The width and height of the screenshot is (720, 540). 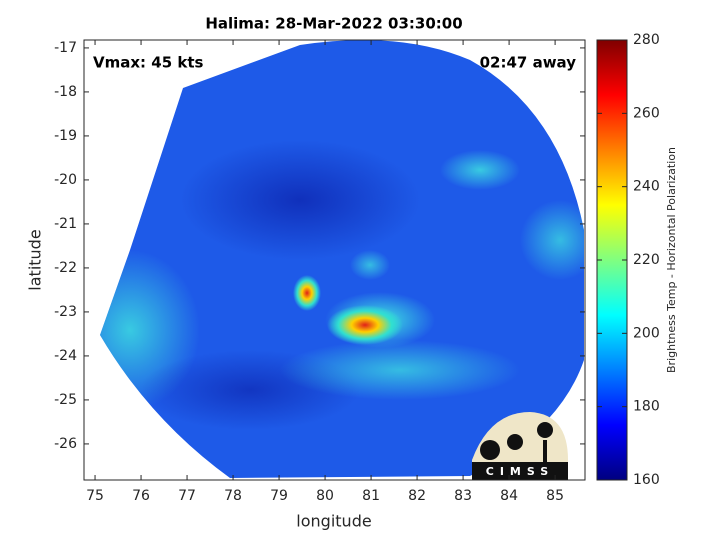 What do you see at coordinates (555, 496) in the screenshot?
I see `x-tick-label: 85` at bounding box center [555, 496].